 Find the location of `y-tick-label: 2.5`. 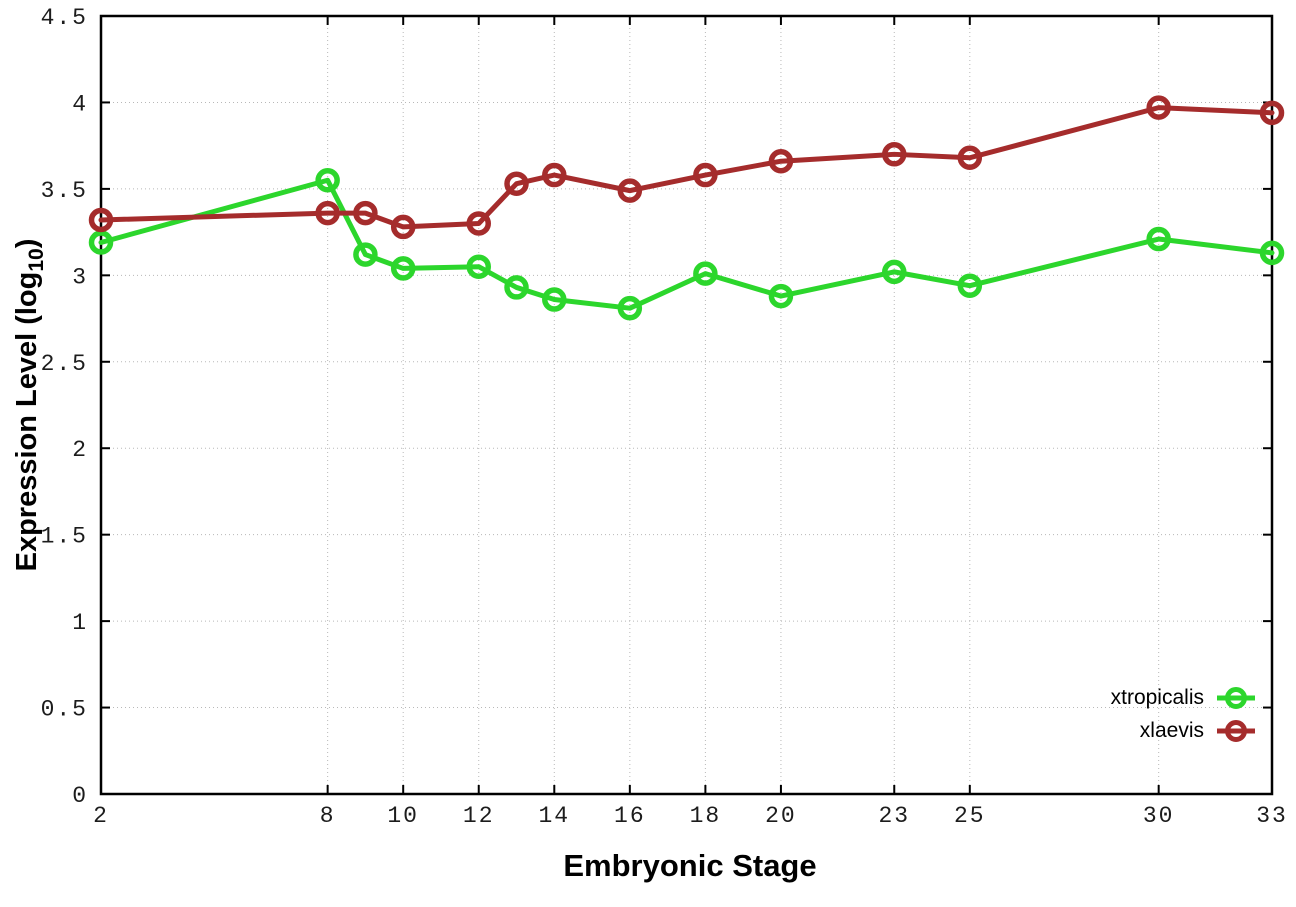

y-tick-label: 2.5 is located at coordinates (64, 364).